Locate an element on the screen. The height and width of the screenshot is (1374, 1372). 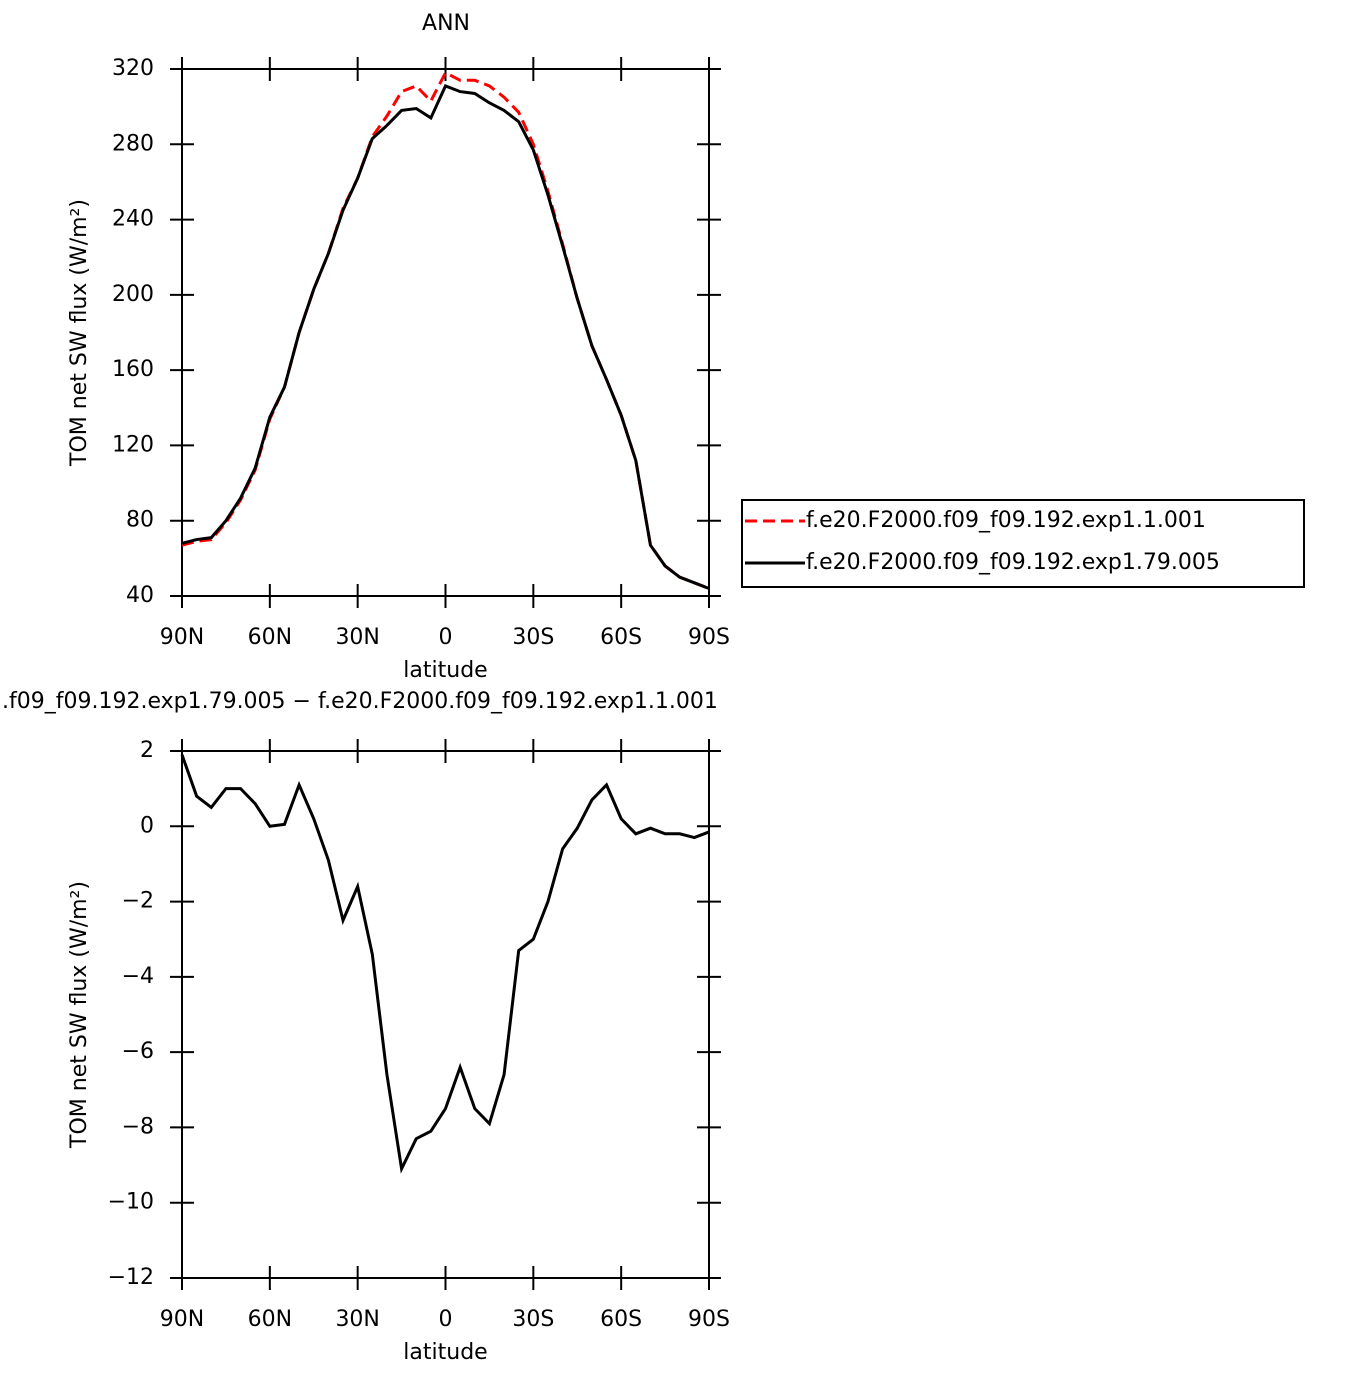
y-tick-label: 120 is located at coordinates (133, 444).